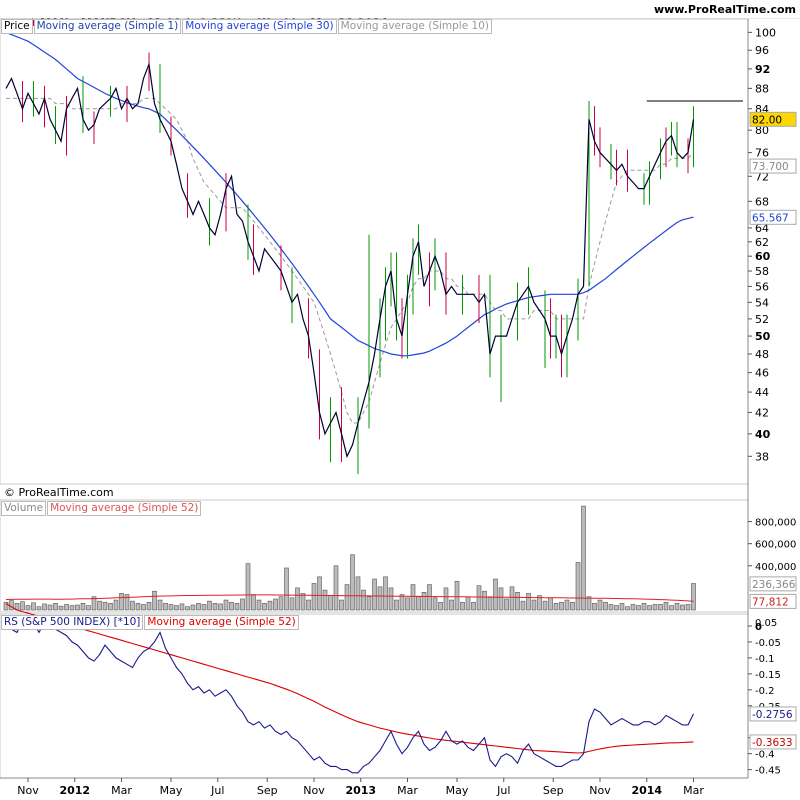  I want to click on legend-ma10: Moving average (Simple 10), so click(414, 26).